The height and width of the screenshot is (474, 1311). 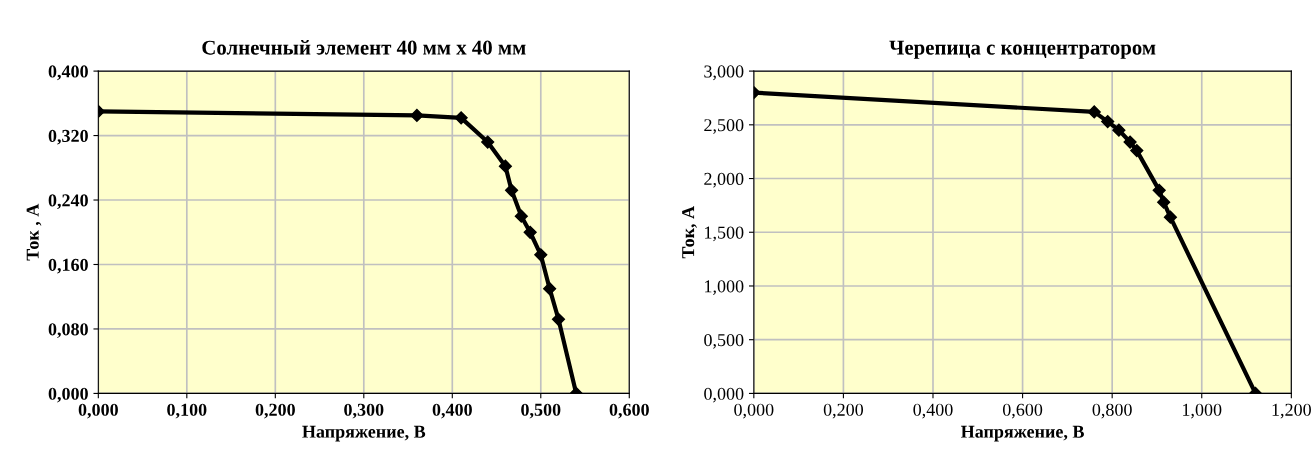 I want to click on x-tick-label: 1,200, so click(x=1291, y=411).